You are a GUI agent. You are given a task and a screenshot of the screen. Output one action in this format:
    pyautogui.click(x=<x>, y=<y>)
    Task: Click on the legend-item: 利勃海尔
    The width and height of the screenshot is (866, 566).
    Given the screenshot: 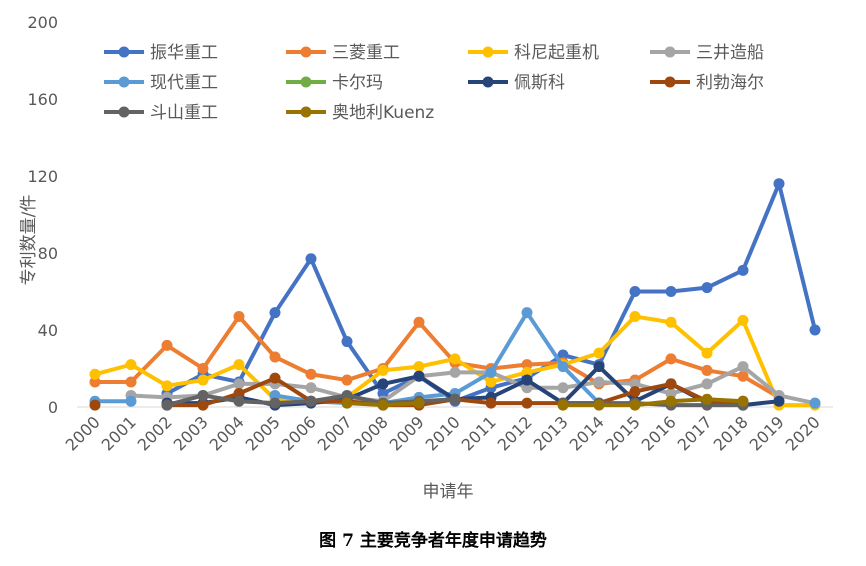 What is the action you would take?
    pyautogui.click(x=707, y=83)
    